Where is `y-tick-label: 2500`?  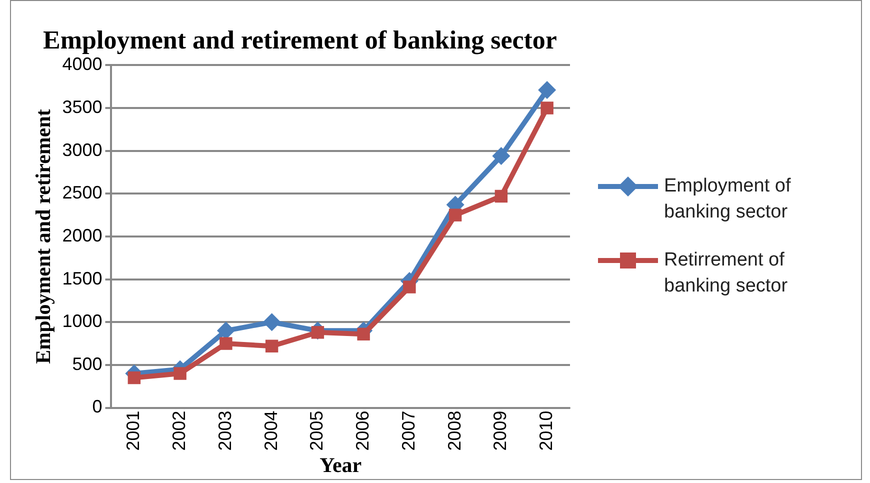
y-tick-label: 2500 is located at coordinates (82, 192).